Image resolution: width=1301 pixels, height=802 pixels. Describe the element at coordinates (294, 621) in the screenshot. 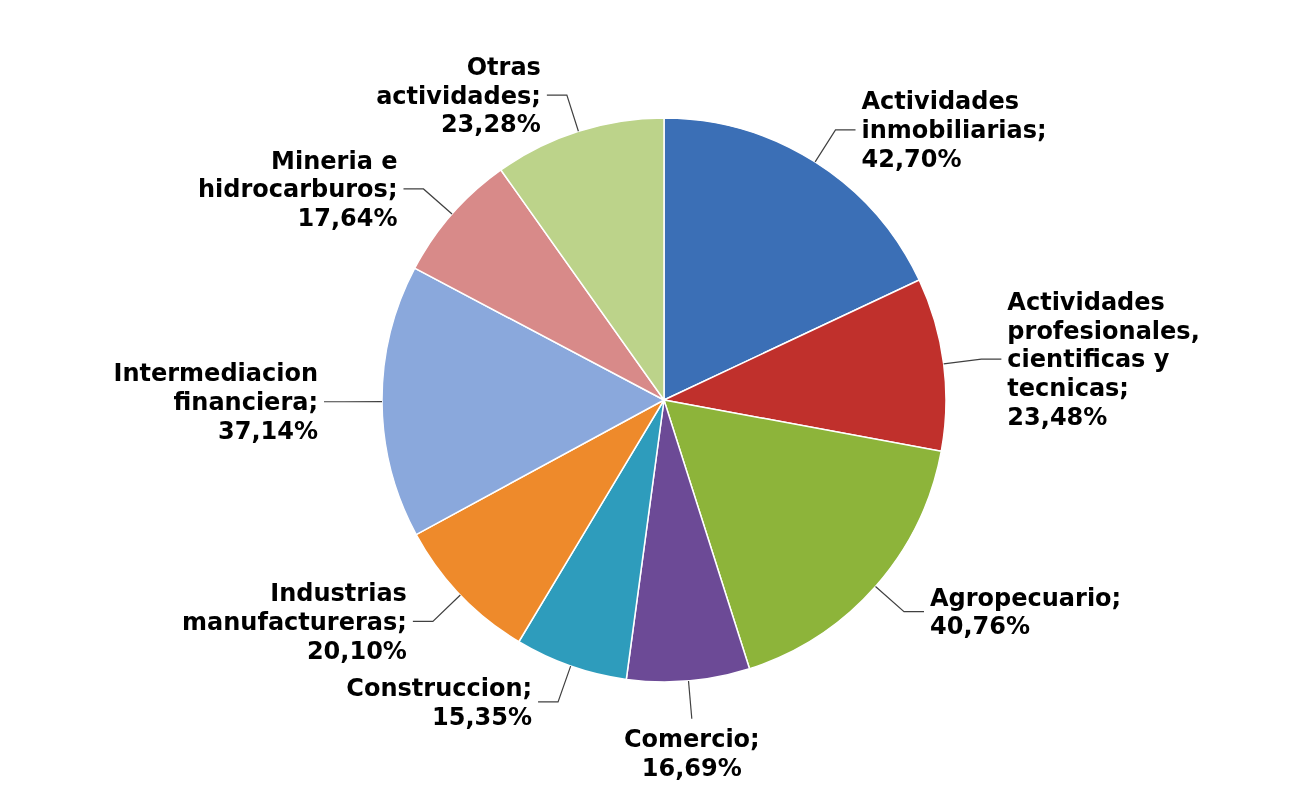

I see `slice-label: Industrias manufactureras; 20,10%` at that location.